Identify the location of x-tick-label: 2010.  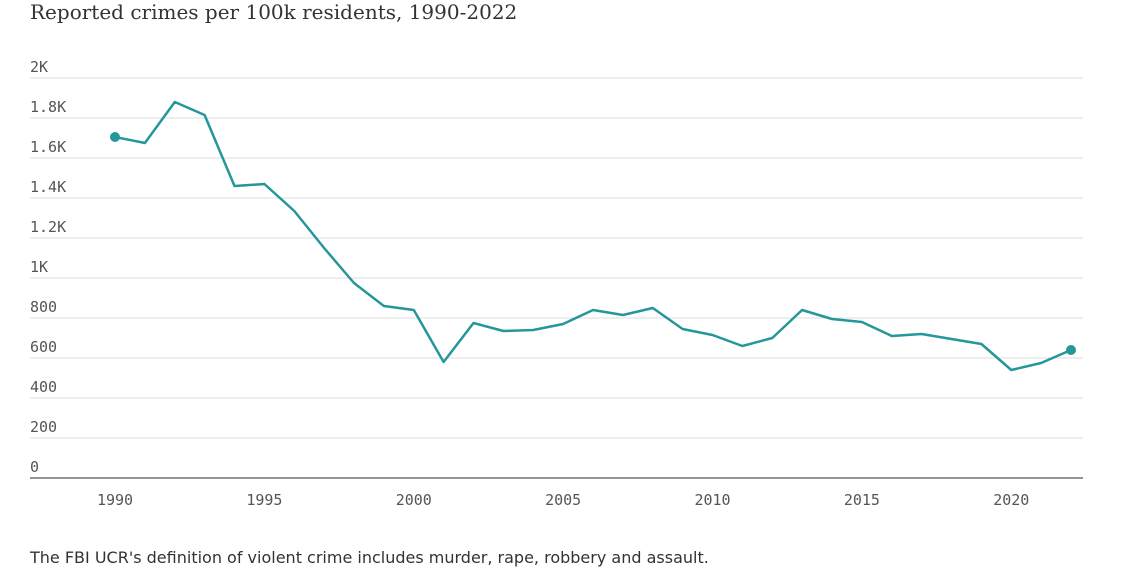
(712, 500).